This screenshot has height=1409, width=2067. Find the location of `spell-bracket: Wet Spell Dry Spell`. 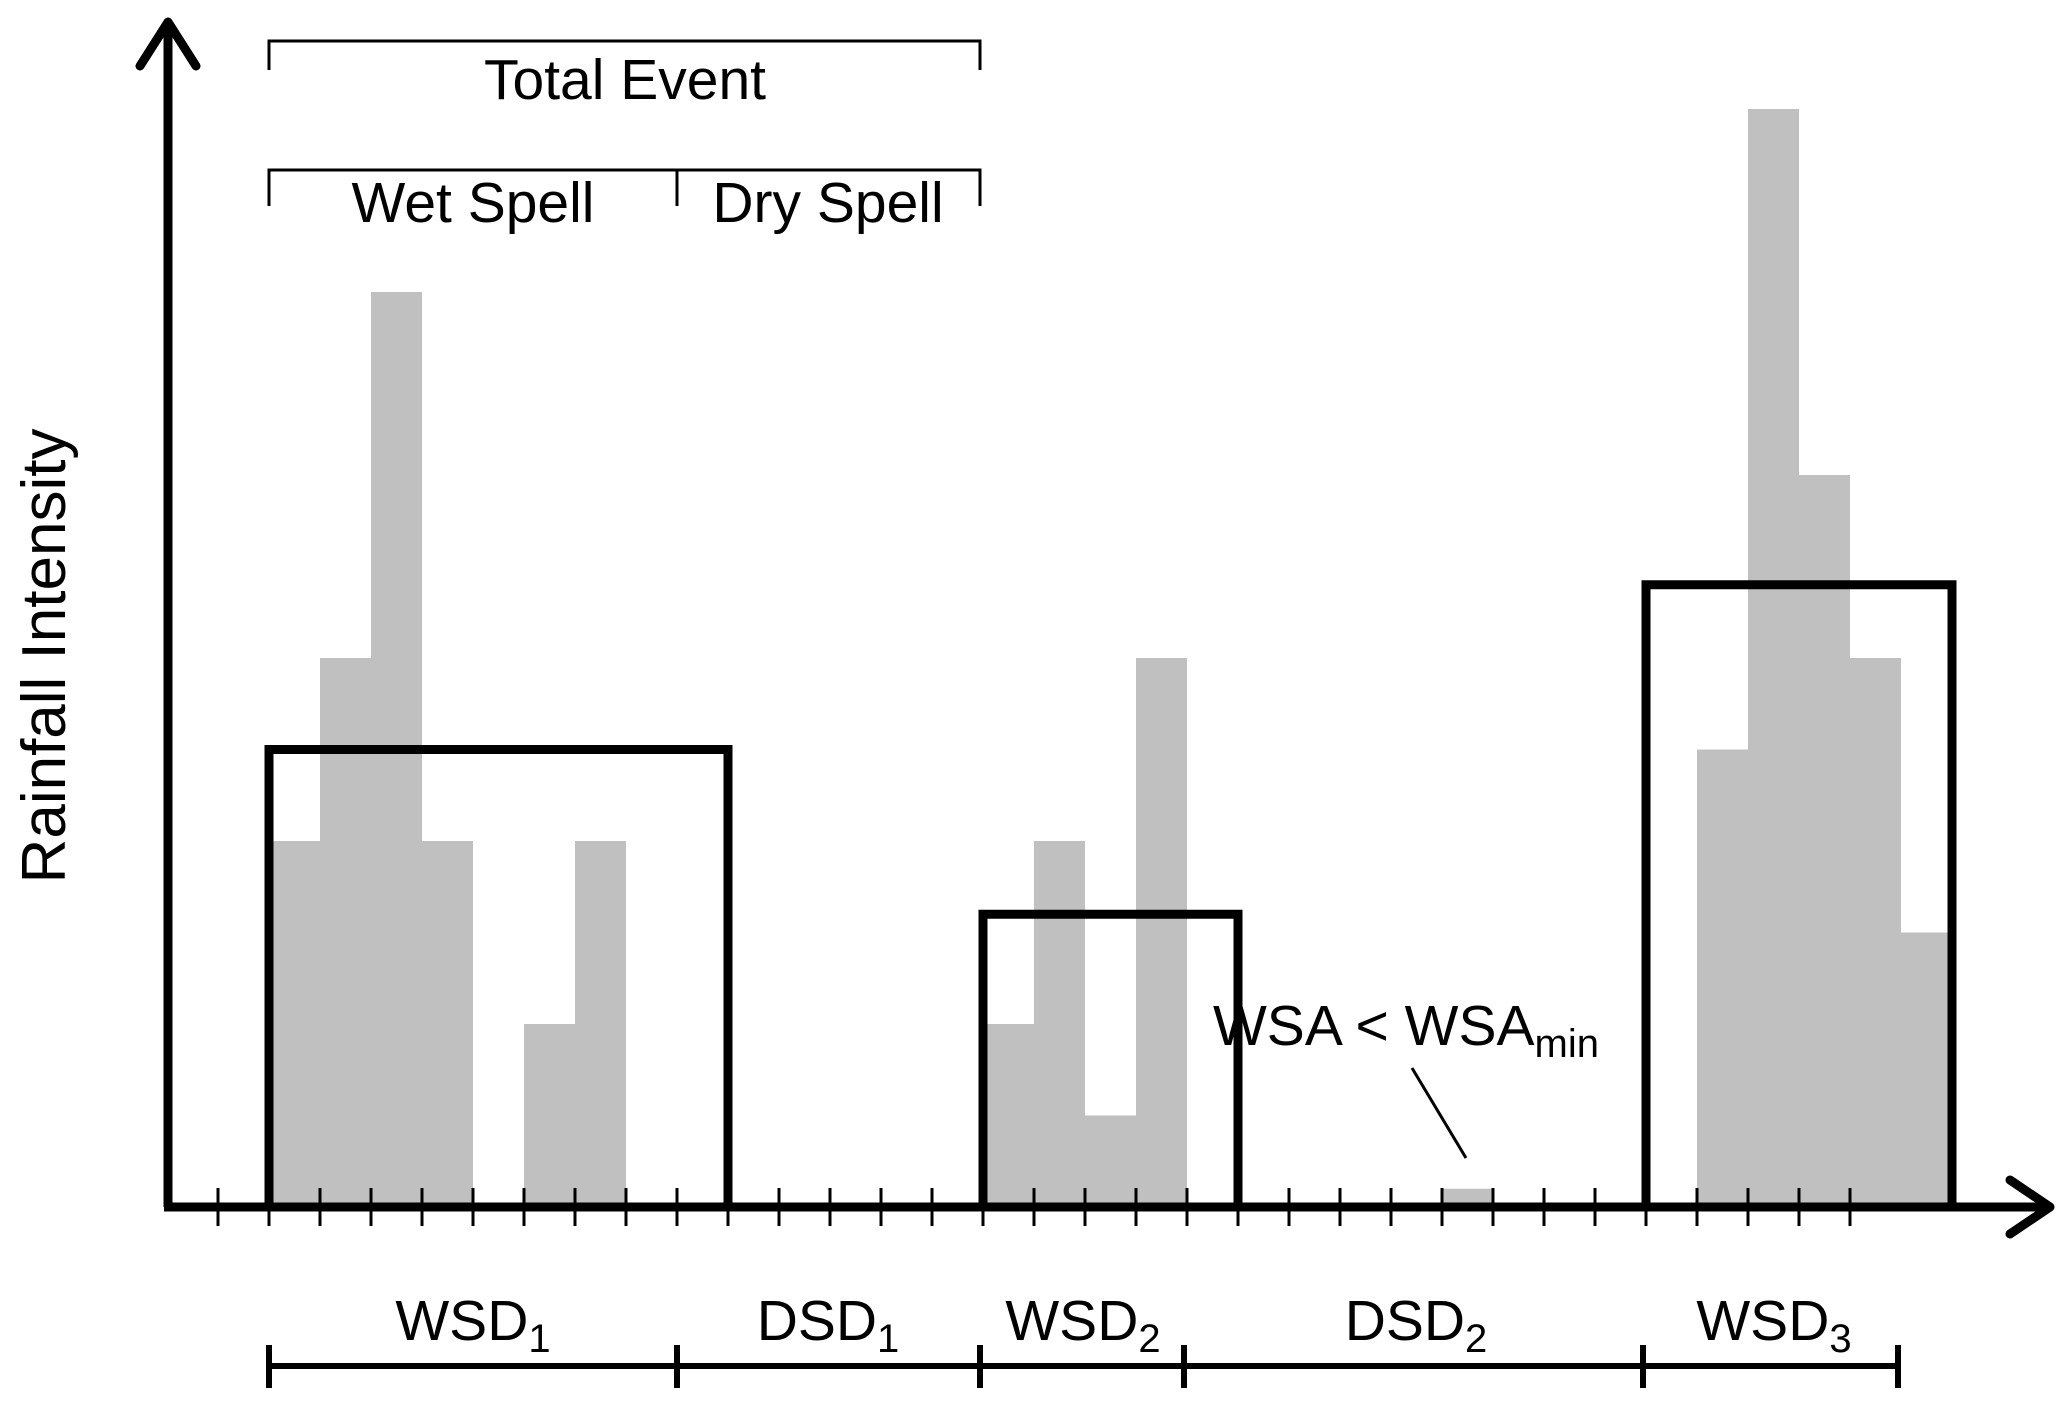

spell-bracket: Wet Spell Dry Spell is located at coordinates (624, 201).